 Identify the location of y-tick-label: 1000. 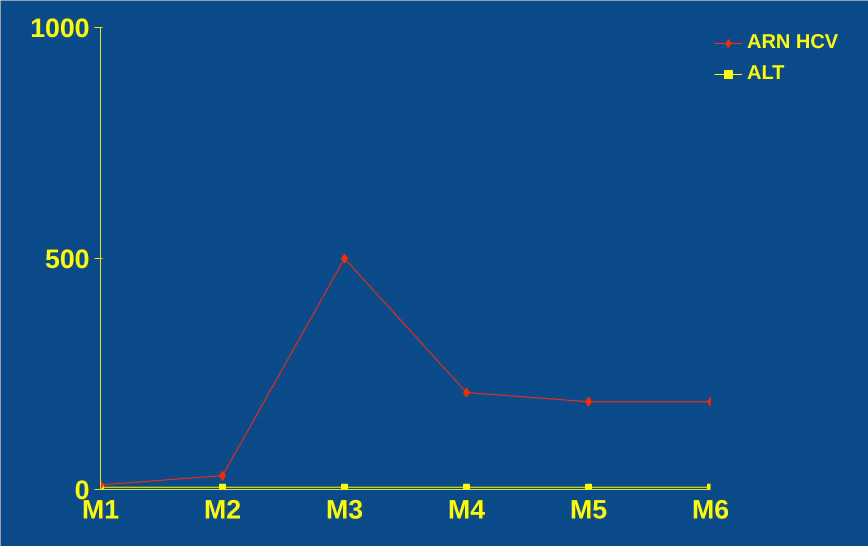
(60, 28).